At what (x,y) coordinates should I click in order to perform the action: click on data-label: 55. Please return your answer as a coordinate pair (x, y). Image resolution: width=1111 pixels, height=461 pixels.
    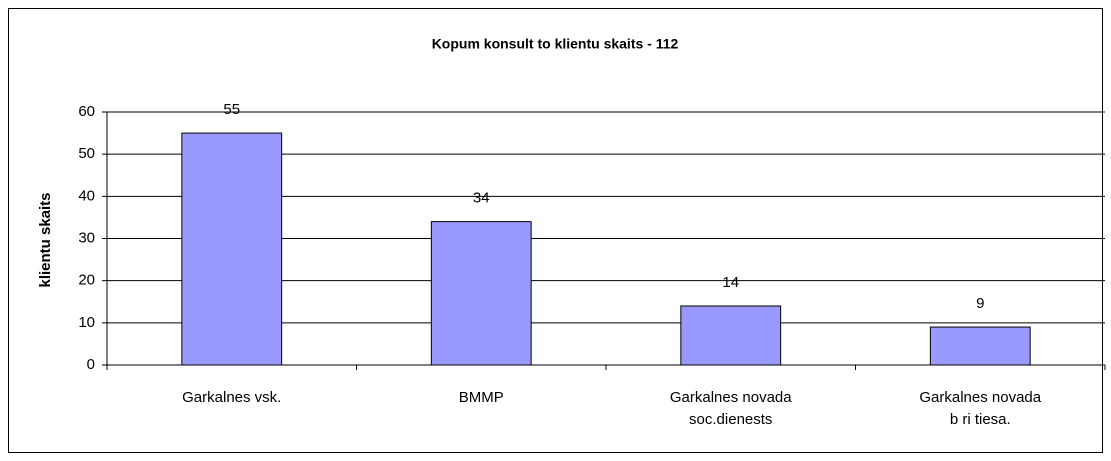
    Looking at the image, I should click on (231, 109).